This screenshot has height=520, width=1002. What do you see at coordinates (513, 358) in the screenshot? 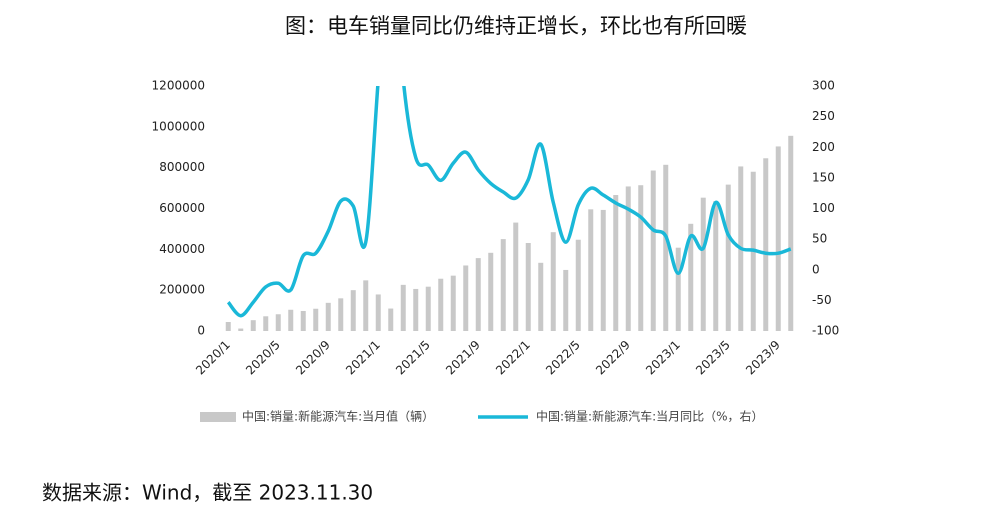
I see `x-tick-label: 2022/1` at bounding box center [513, 358].